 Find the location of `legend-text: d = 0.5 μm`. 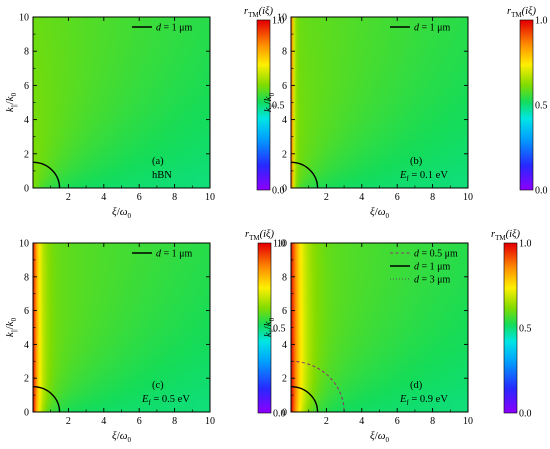

legend-text: d = 0.5 μm is located at coordinates (436, 254).